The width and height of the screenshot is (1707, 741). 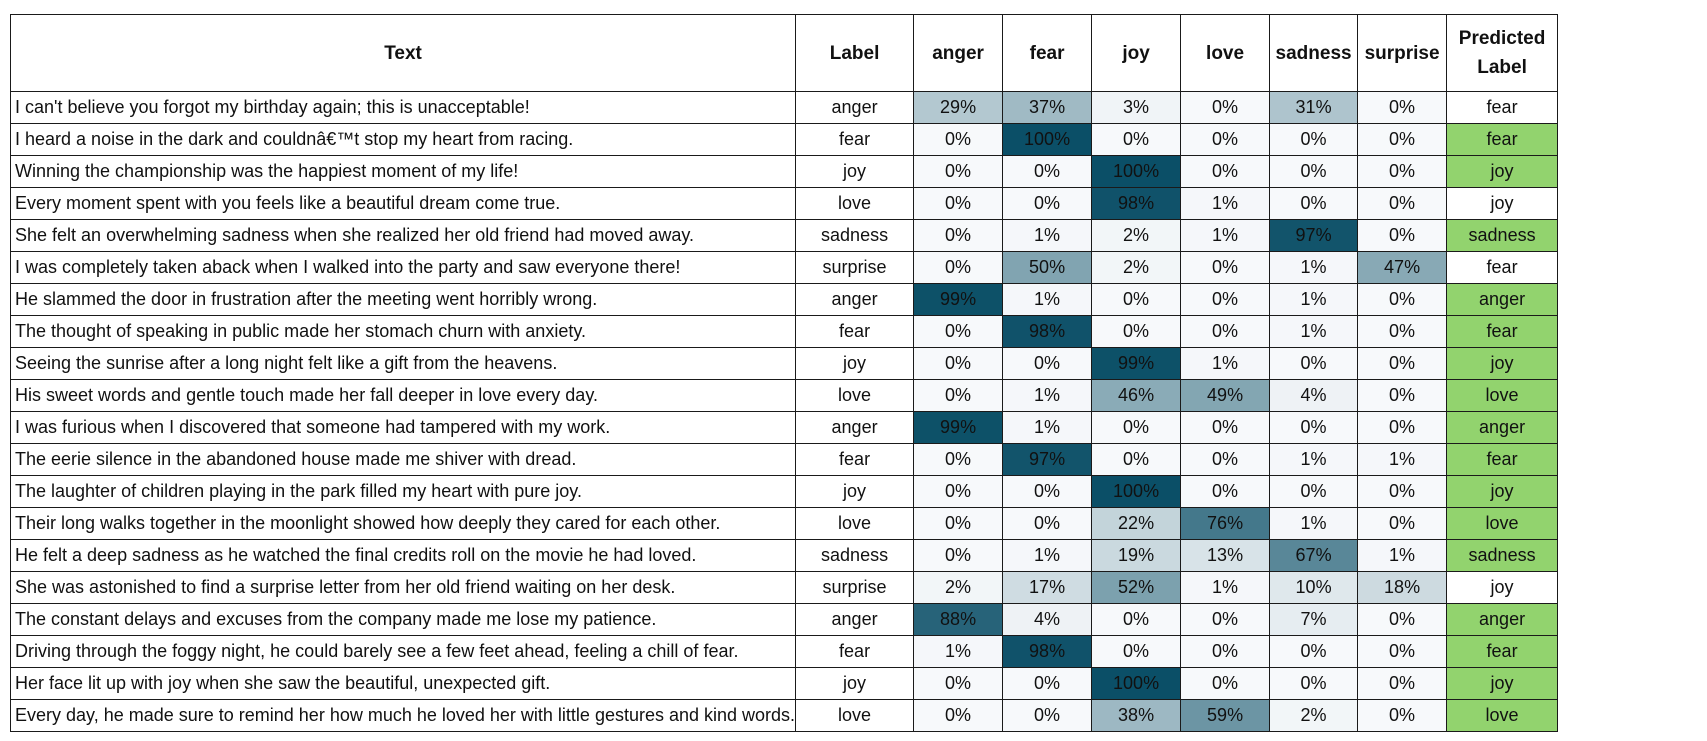 I want to click on header-fear: fear, so click(x=1047, y=53).